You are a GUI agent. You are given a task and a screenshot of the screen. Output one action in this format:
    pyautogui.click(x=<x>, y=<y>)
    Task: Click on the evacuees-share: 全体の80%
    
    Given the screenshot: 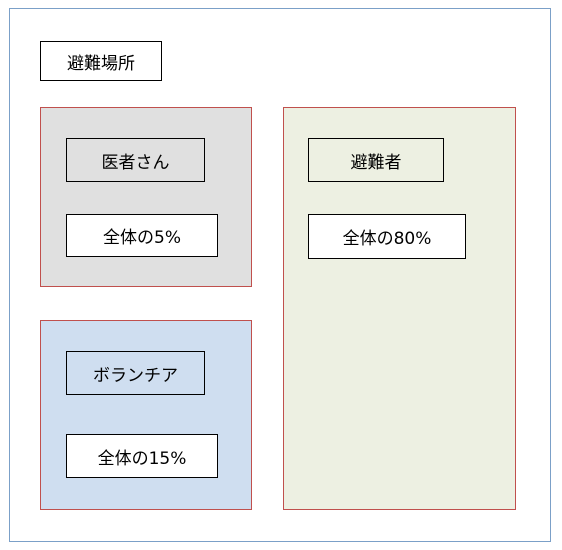 What is the action you would take?
    pyautogui.click(x=387, y=236)
    